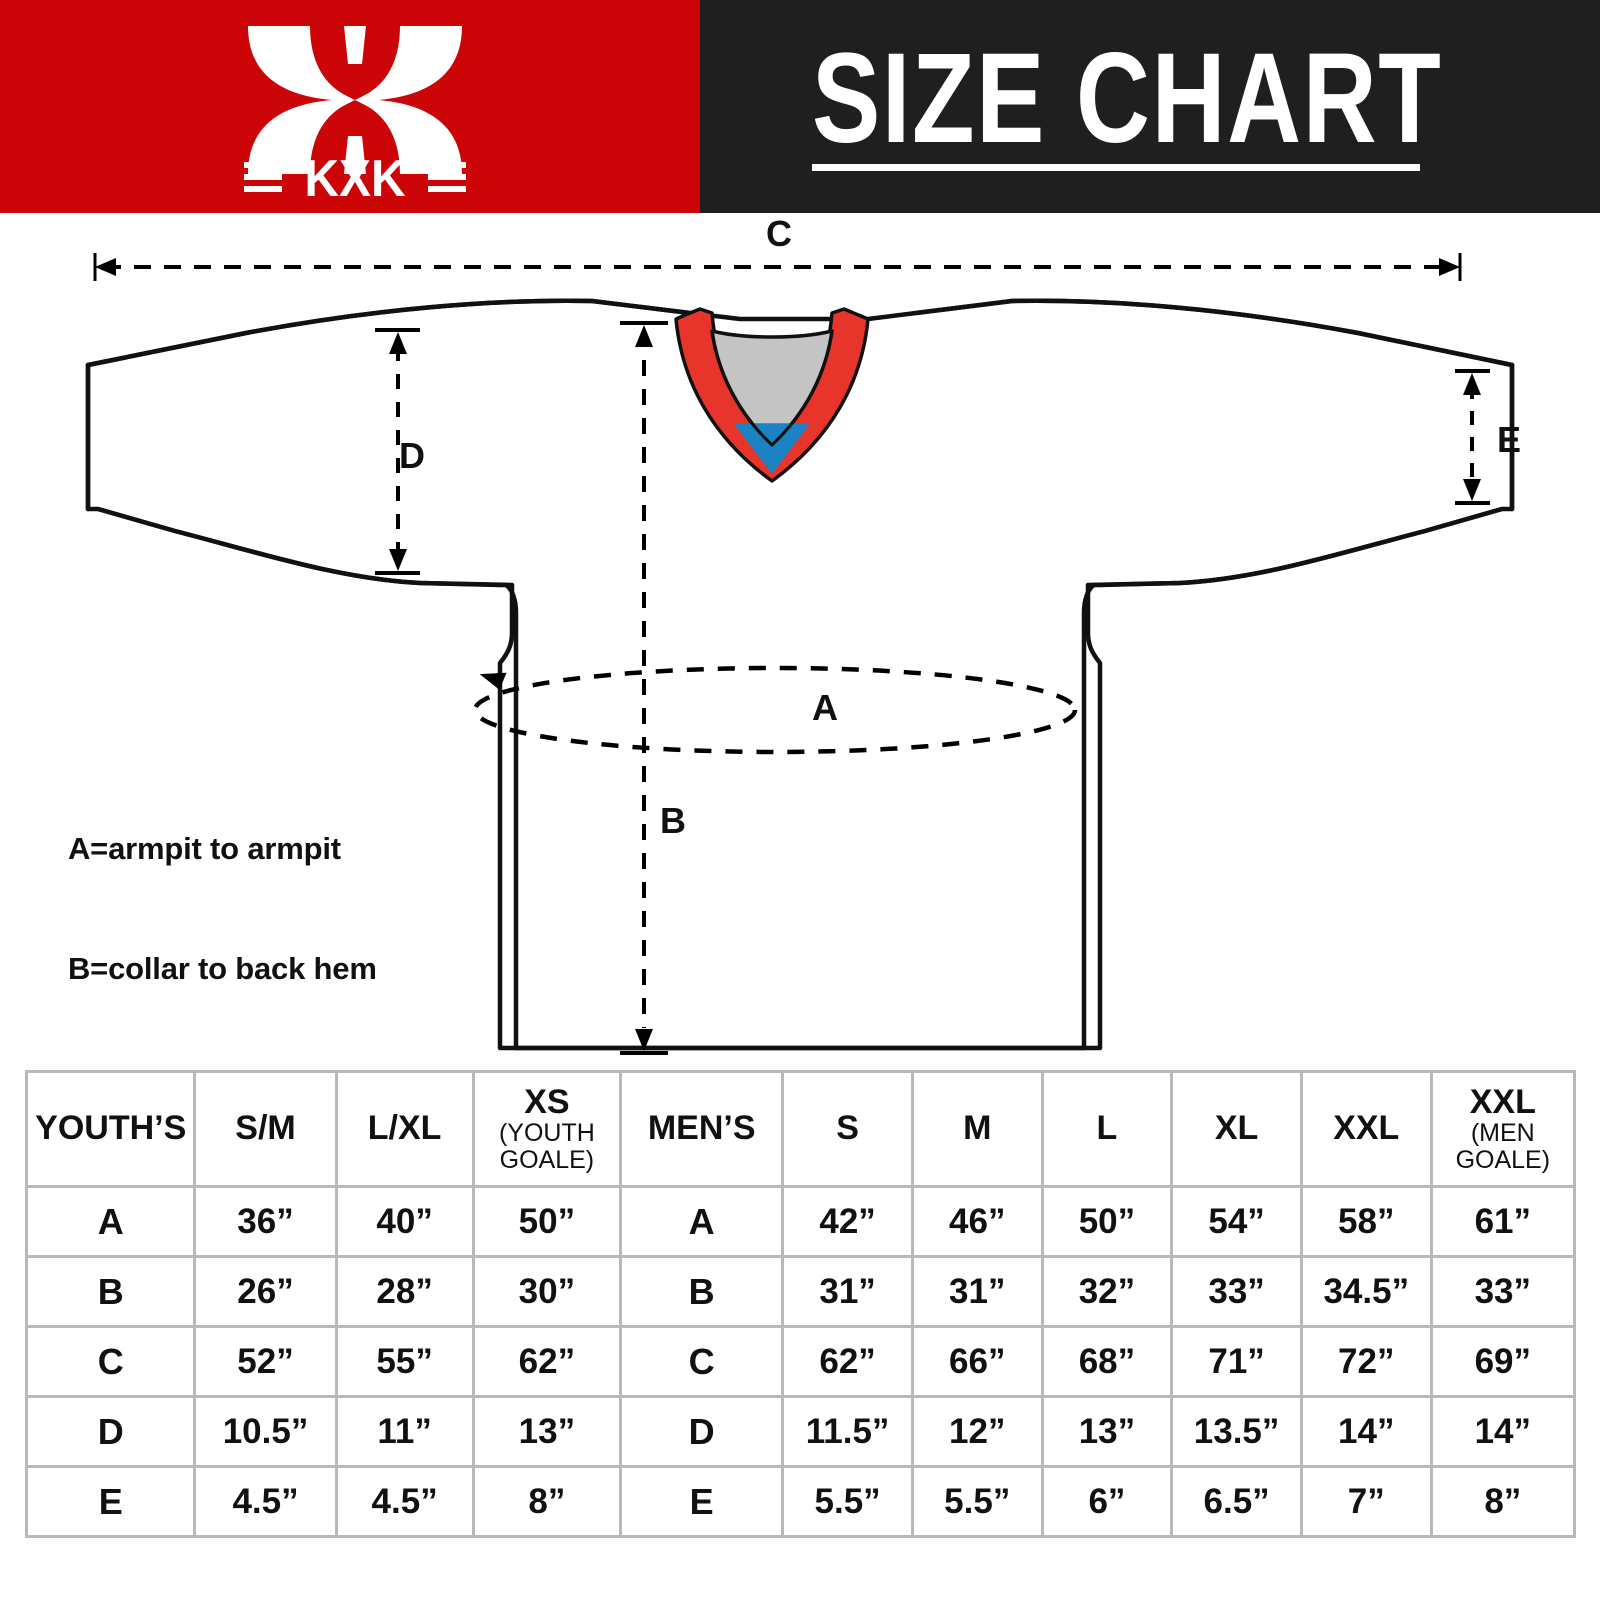  Describe the element at coordinates (547, 1221) in the screenshot. I see `cell-a-youth-xs: 50”` at that location.